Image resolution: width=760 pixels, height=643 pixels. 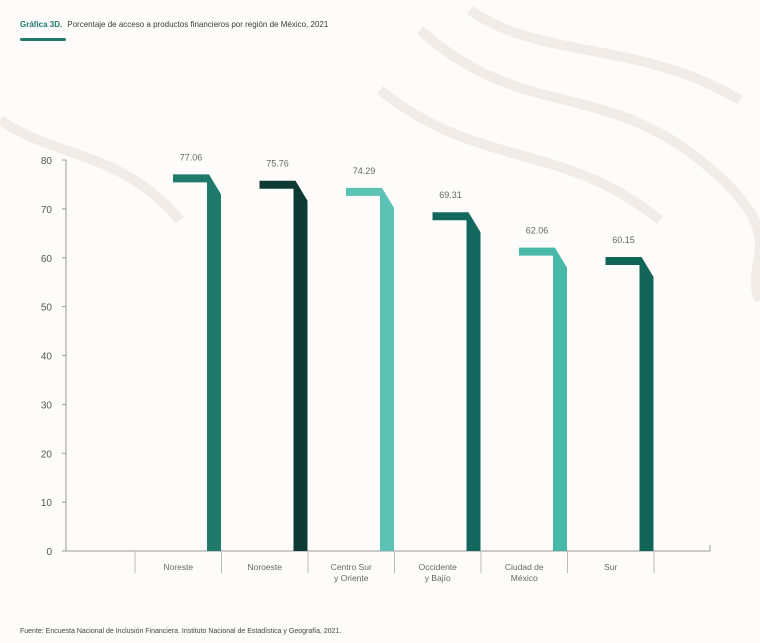 I want to click on header-underline, so click(x=43, y=39).